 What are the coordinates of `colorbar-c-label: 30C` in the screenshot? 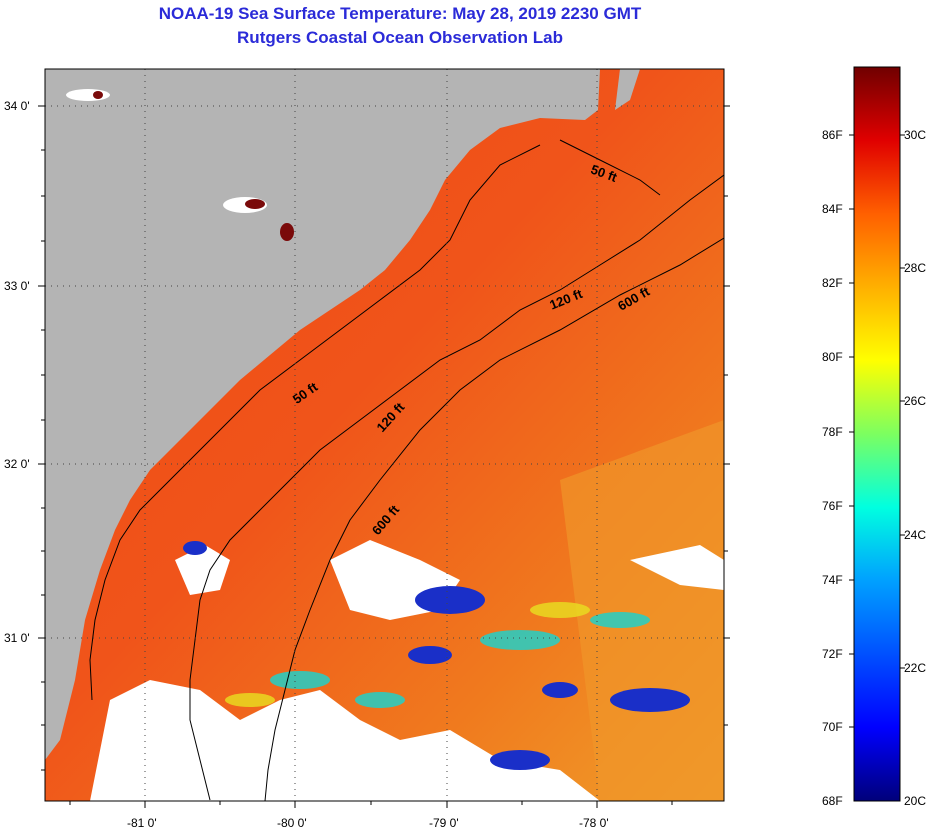 It's located at (915, 135).